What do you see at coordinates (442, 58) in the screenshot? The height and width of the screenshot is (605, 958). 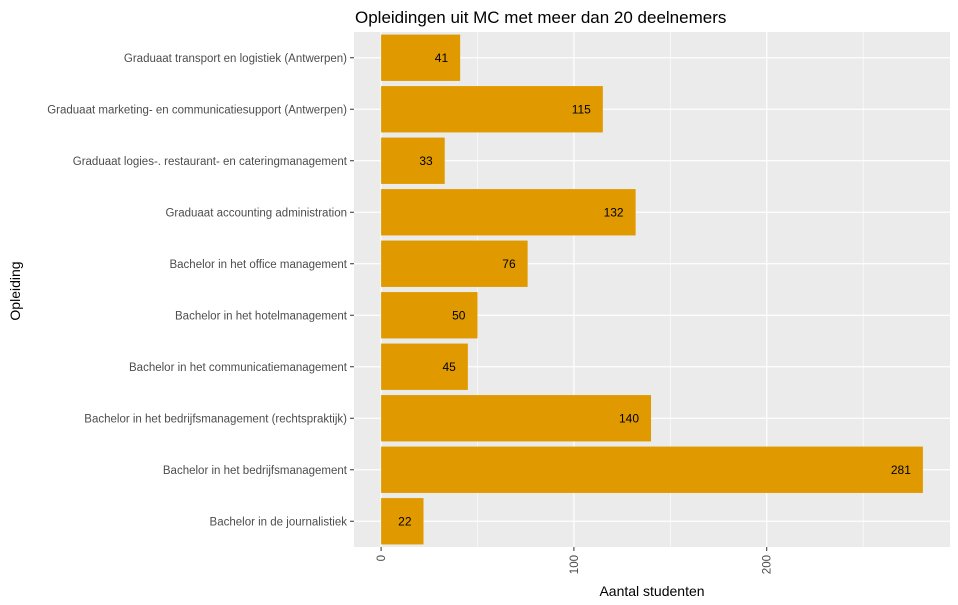 I see `data-label: 41` at bounding box center [442, 58].